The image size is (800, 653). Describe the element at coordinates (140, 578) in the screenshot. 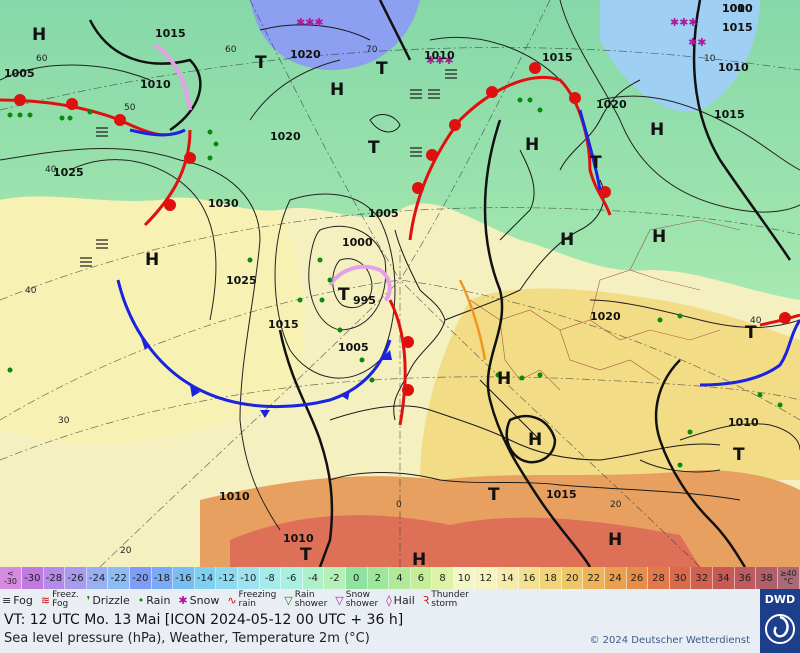

I see `scale-cell: -20` at that location.